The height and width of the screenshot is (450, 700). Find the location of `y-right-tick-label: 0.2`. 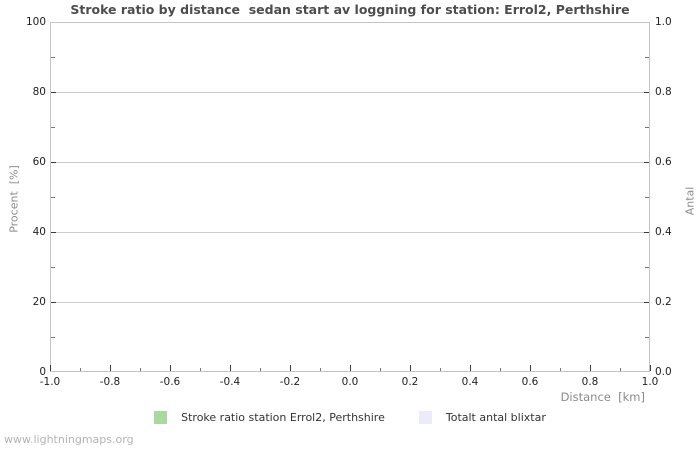

y-right-tick-label: 0.2 is located at coordinates (663, 302).